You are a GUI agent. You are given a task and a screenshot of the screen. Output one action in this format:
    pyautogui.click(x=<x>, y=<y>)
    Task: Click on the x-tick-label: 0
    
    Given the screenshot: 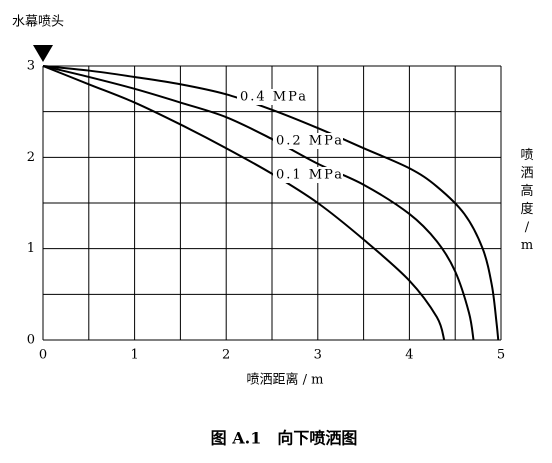 What is the action you would take?
    pyautogui.click(x=43, y=355)
    